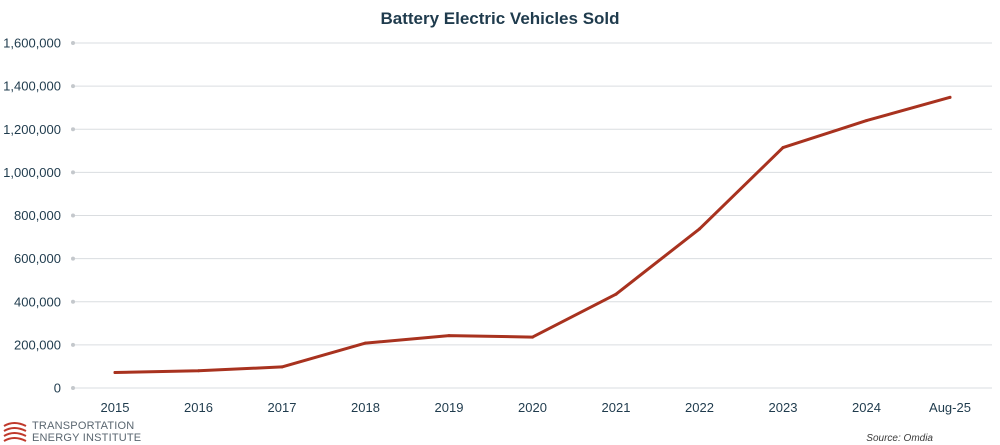 The height and width of the screenshot is (445, 1000). What do you see at coordinates (699, 407) in the screenshot?
I see `x-tick-label: 2022` at bounding box center [699, 407].